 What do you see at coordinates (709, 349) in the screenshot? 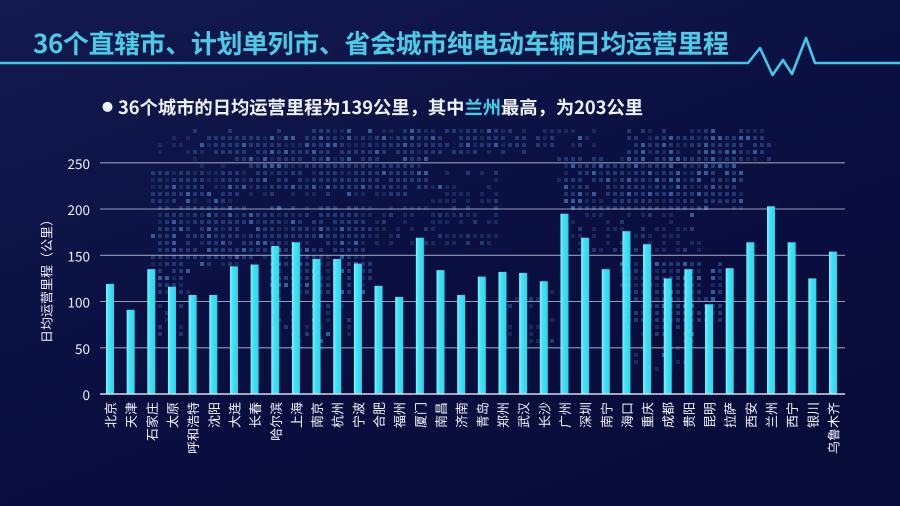
I see `bar-昆明` at bounding box center [709, 349].